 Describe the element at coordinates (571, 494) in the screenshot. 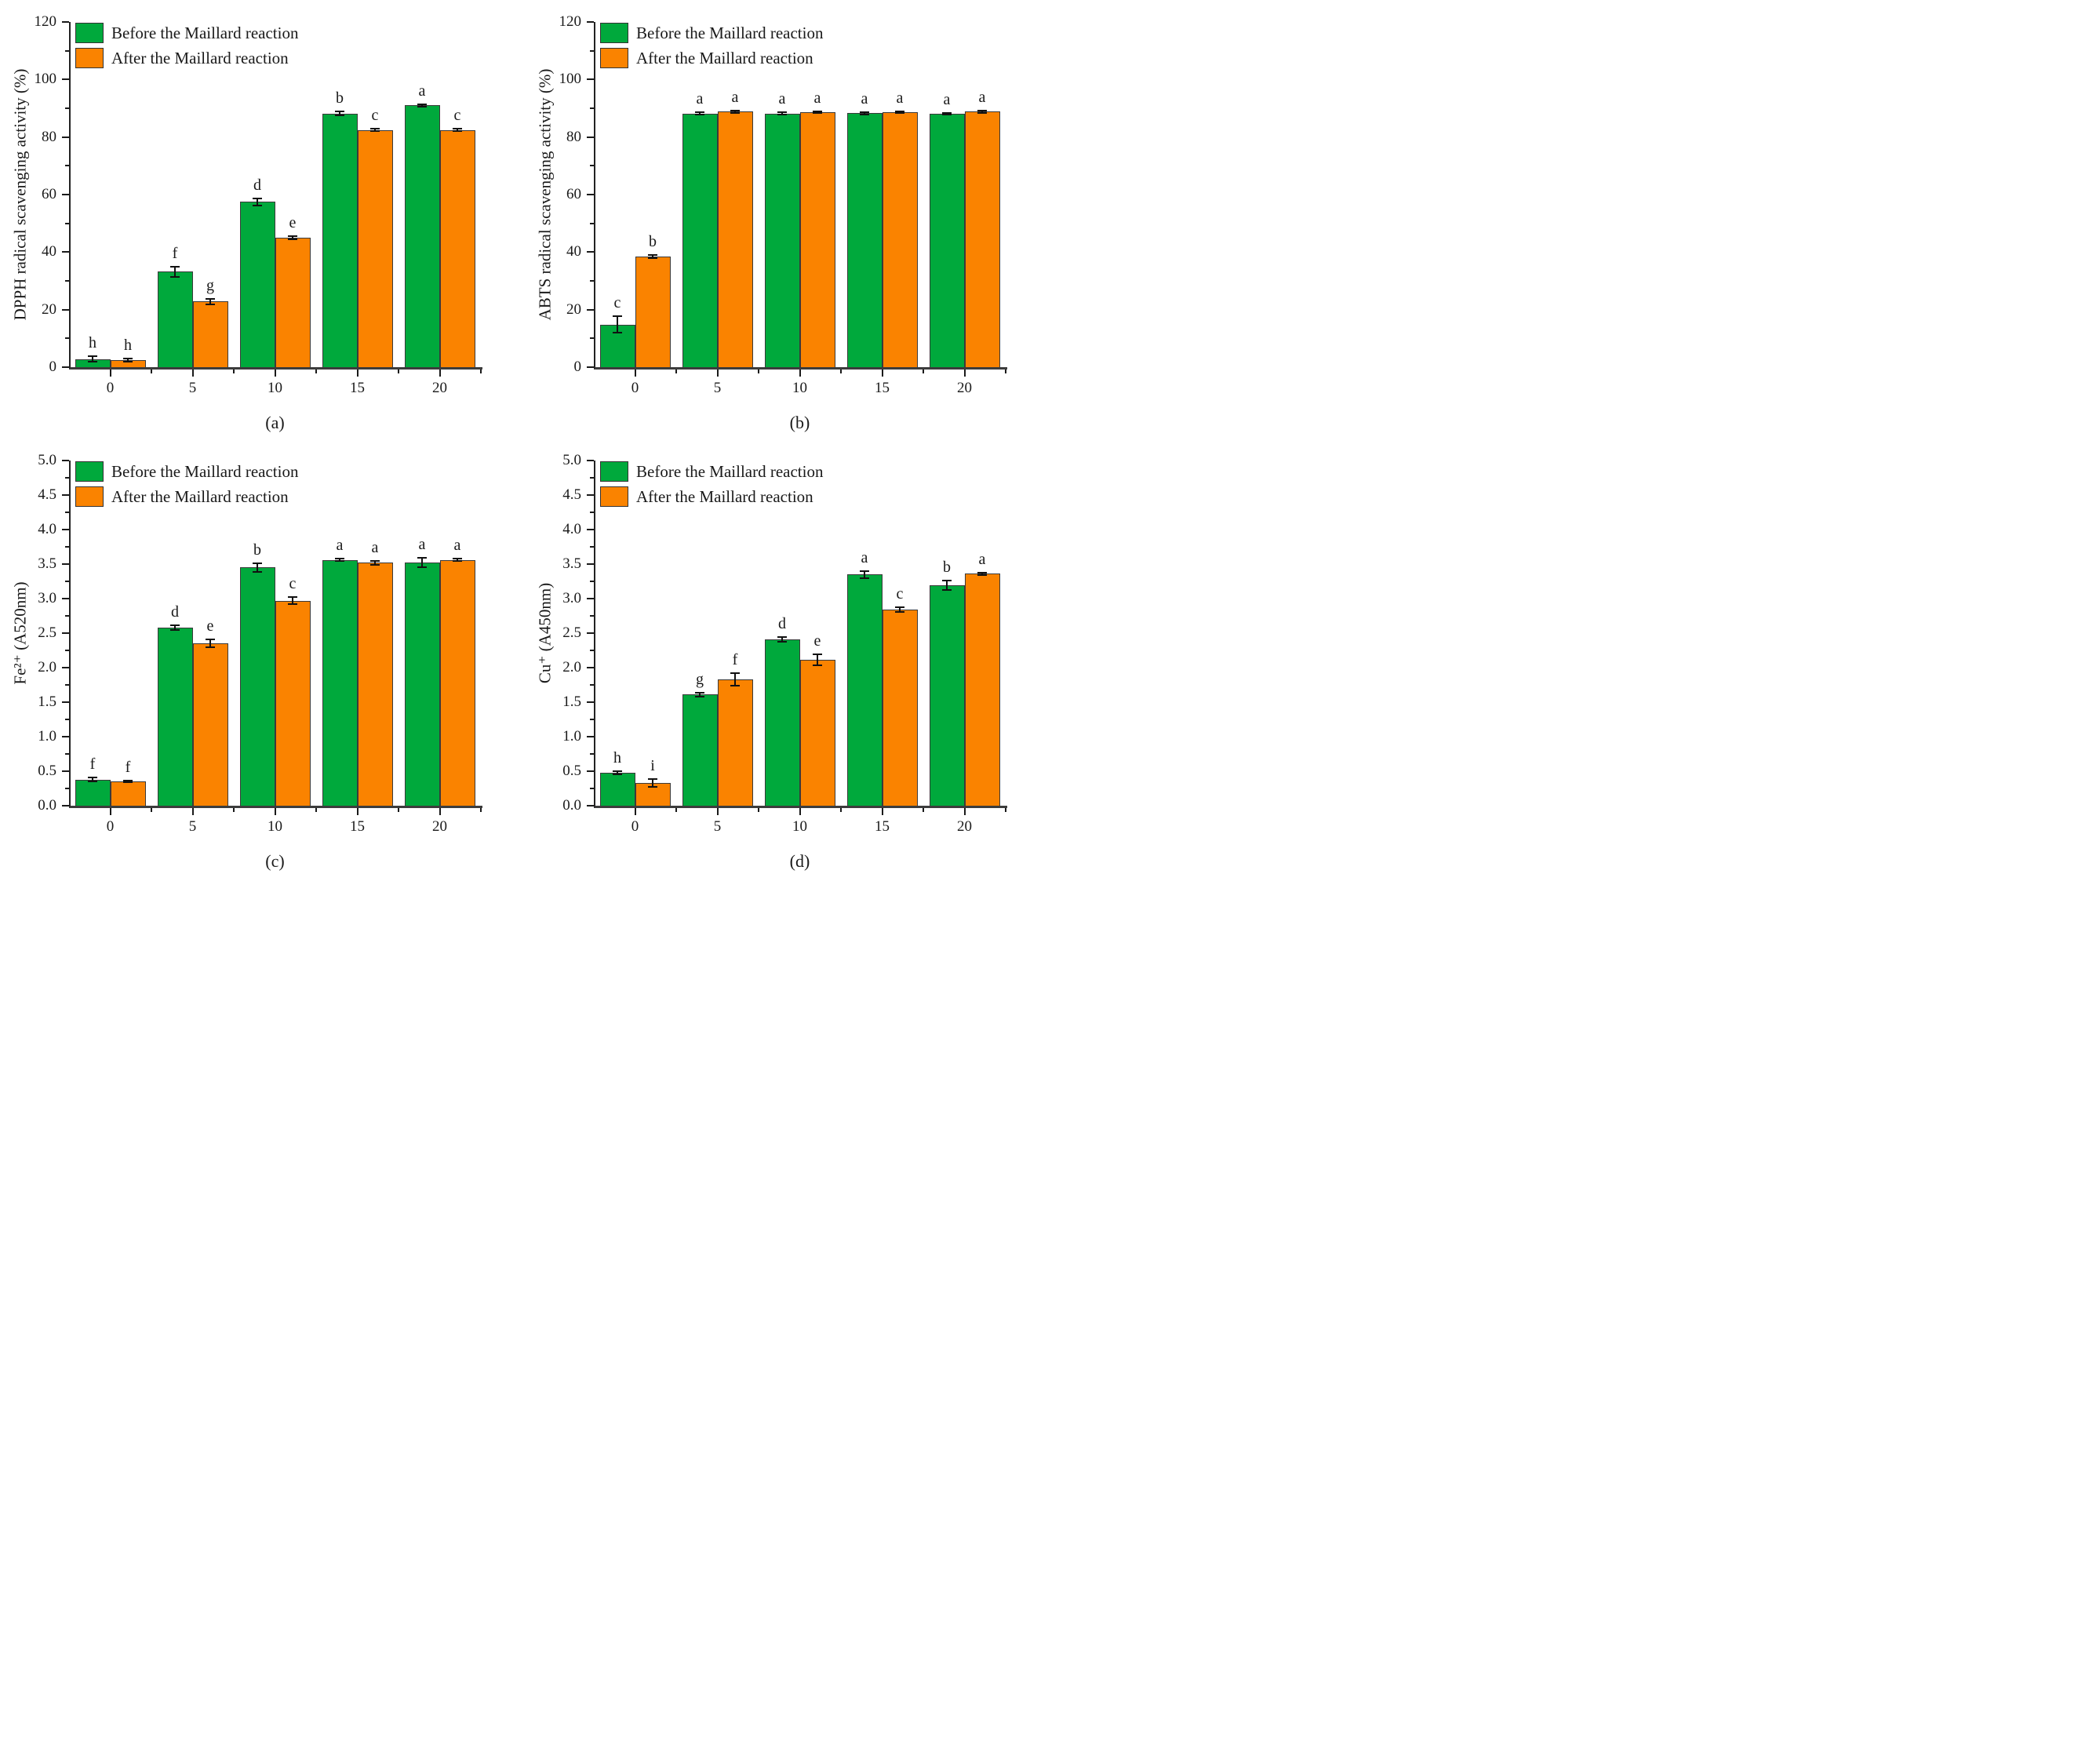

I see `y-axis-tick-label: 4.5` at that location.